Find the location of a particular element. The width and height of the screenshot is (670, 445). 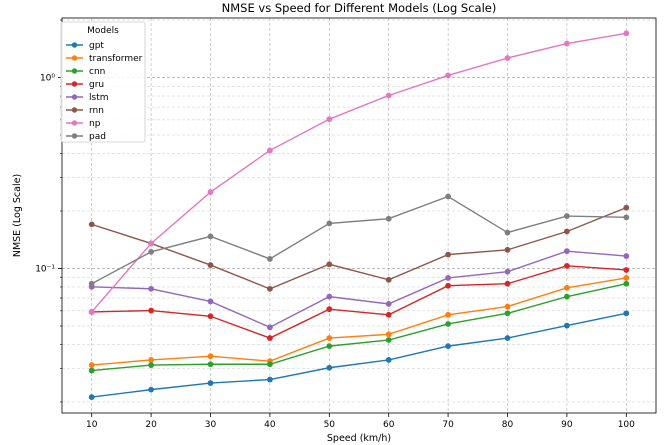

legend-item-gpt: gpt is located at coordinates (85, 46).